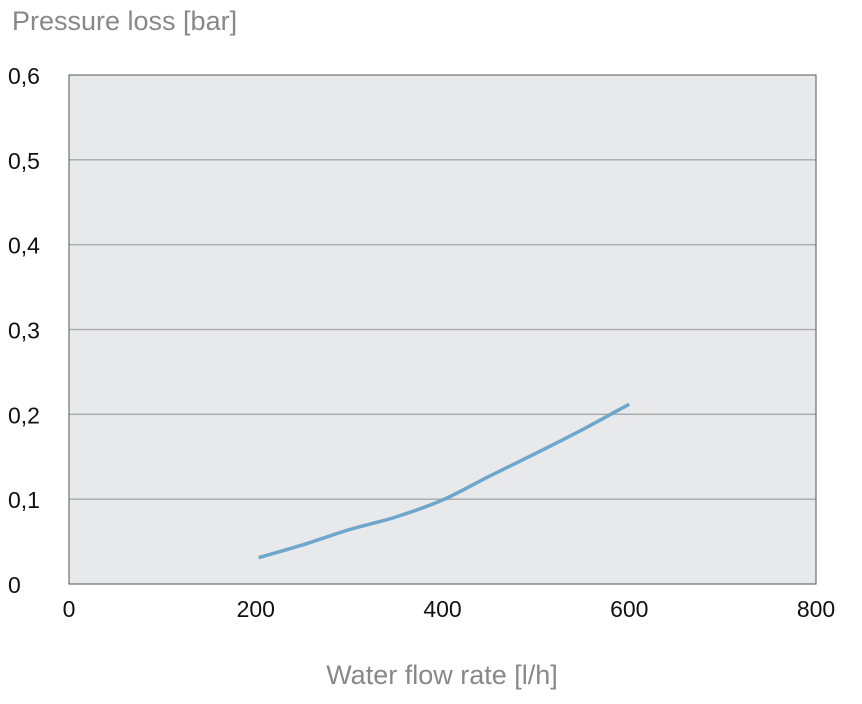 The height and width of the screenshot is (704, 862). I want to click on x-tick-label: 600, so click(629, 609).